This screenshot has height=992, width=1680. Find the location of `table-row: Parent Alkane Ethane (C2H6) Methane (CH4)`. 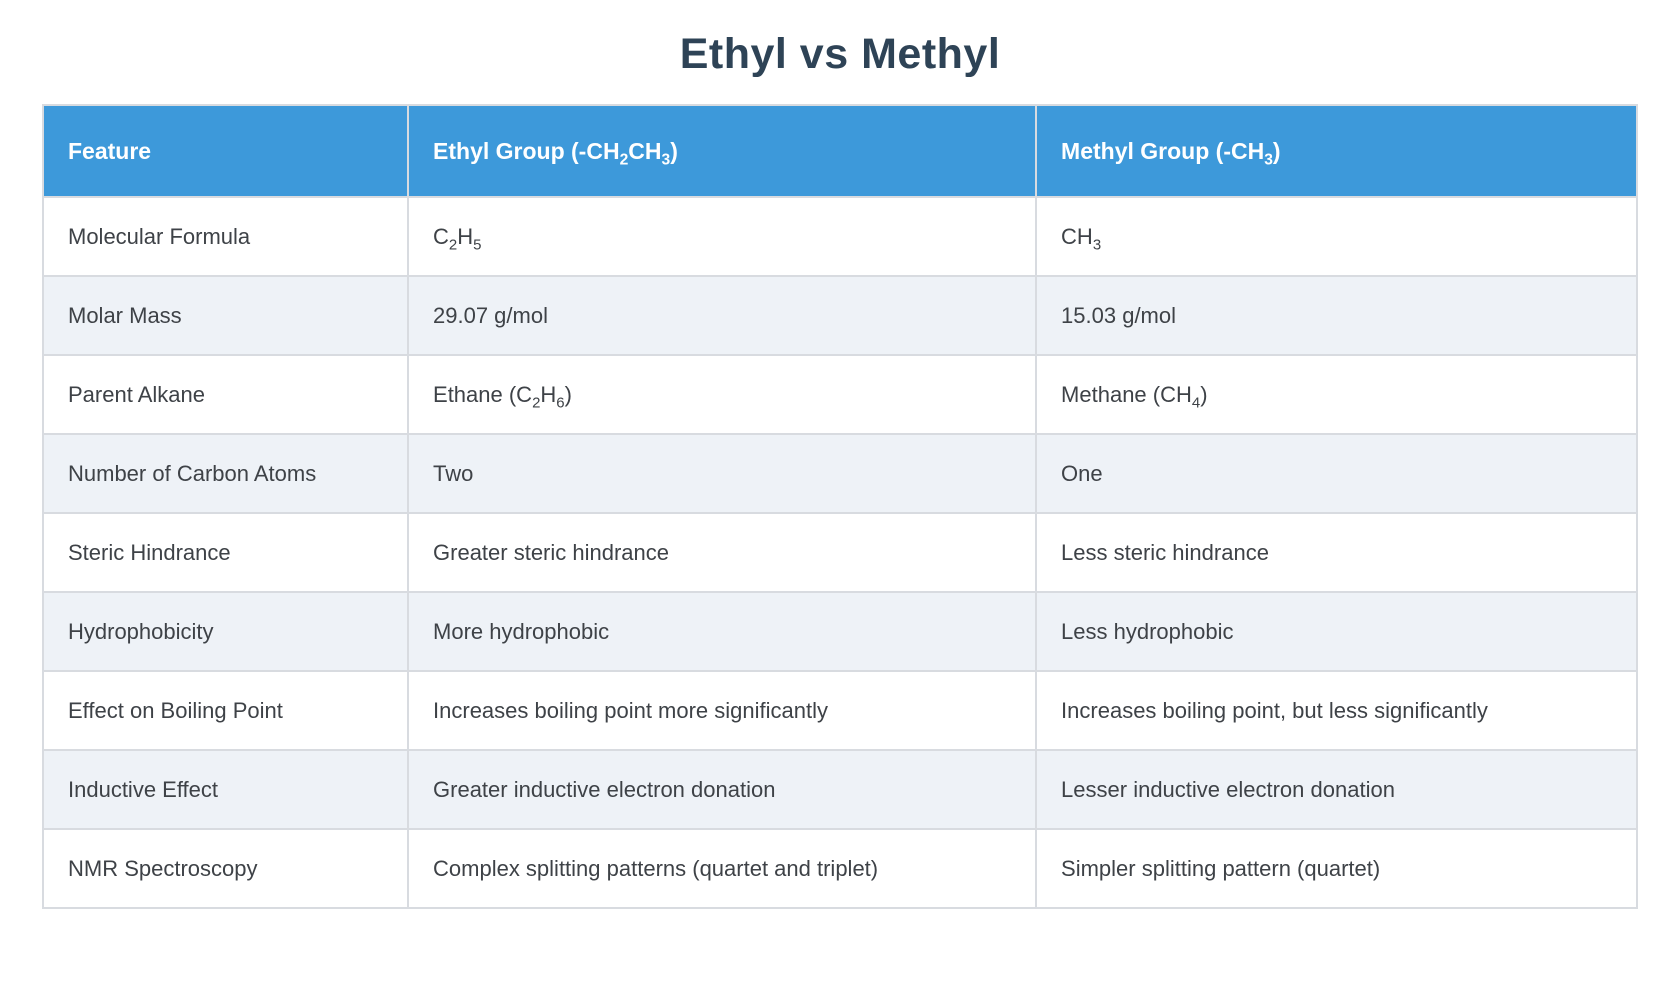

table-row: Parent Alkane Ethane (C2H6) Methane (CH4) is located at coordinates (839, 395).